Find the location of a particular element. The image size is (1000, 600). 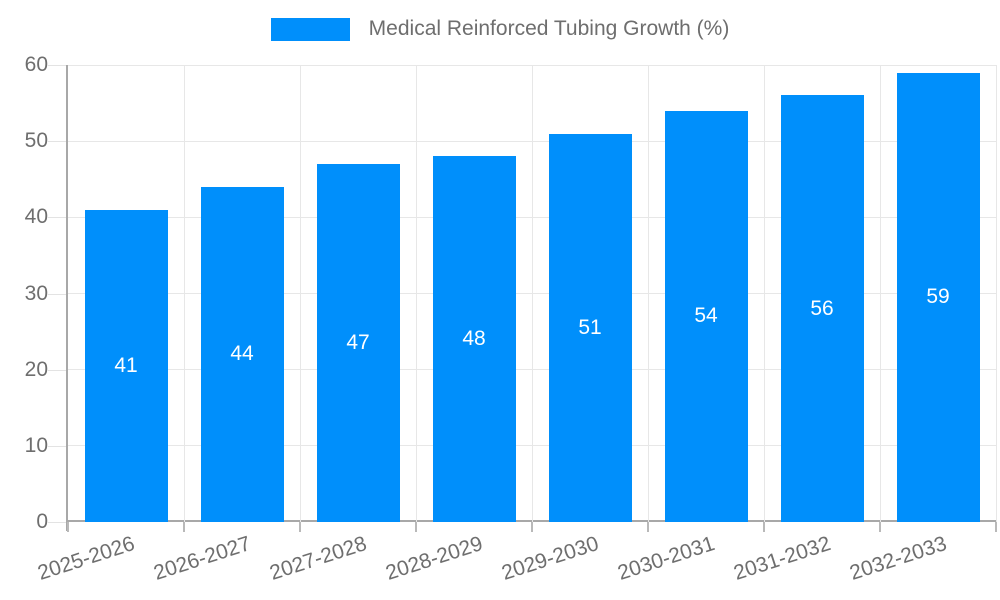

legend-item: Medical Reinforced Tubing Growth (%) is located at coordinates (500, 29).